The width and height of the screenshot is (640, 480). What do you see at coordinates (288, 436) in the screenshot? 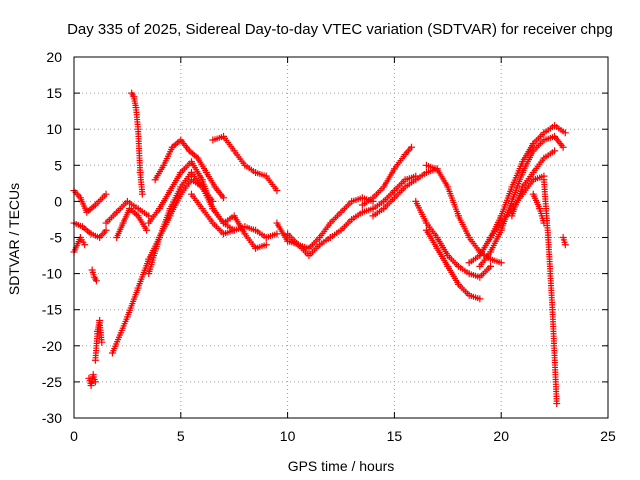
I see `x-tick-label: 10` at bounding box center [288, 436].